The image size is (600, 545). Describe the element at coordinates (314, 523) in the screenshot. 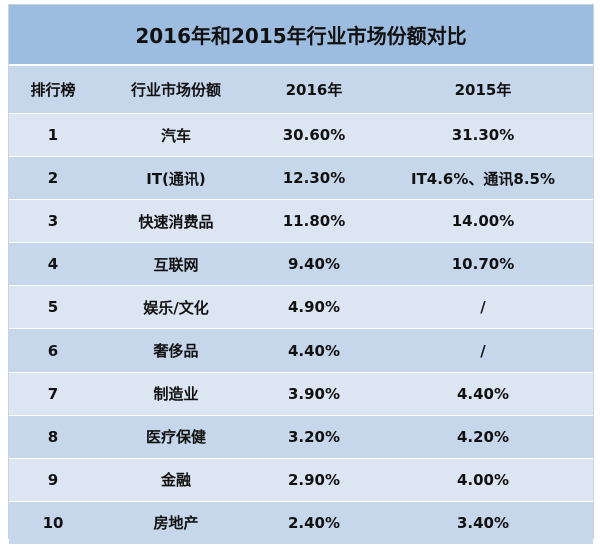

I see `share-2016-cell: 2.40%` at that location.